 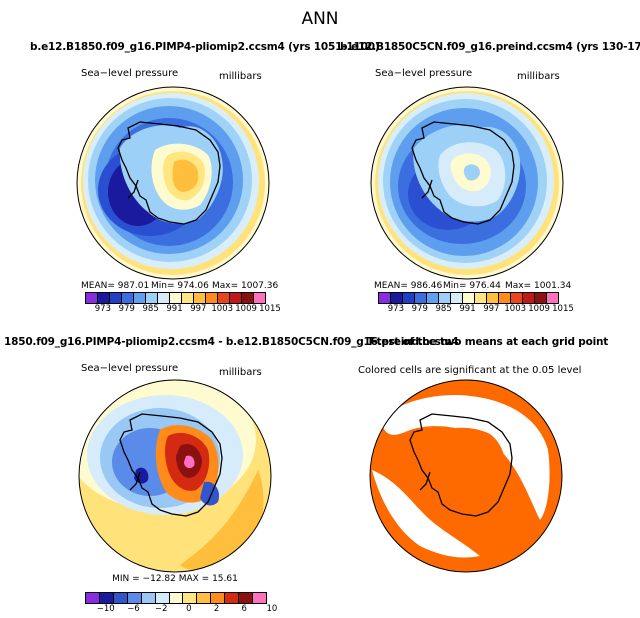 I want to click on panel-1-max: Max= 1007.36, so click(x=245, y=286).